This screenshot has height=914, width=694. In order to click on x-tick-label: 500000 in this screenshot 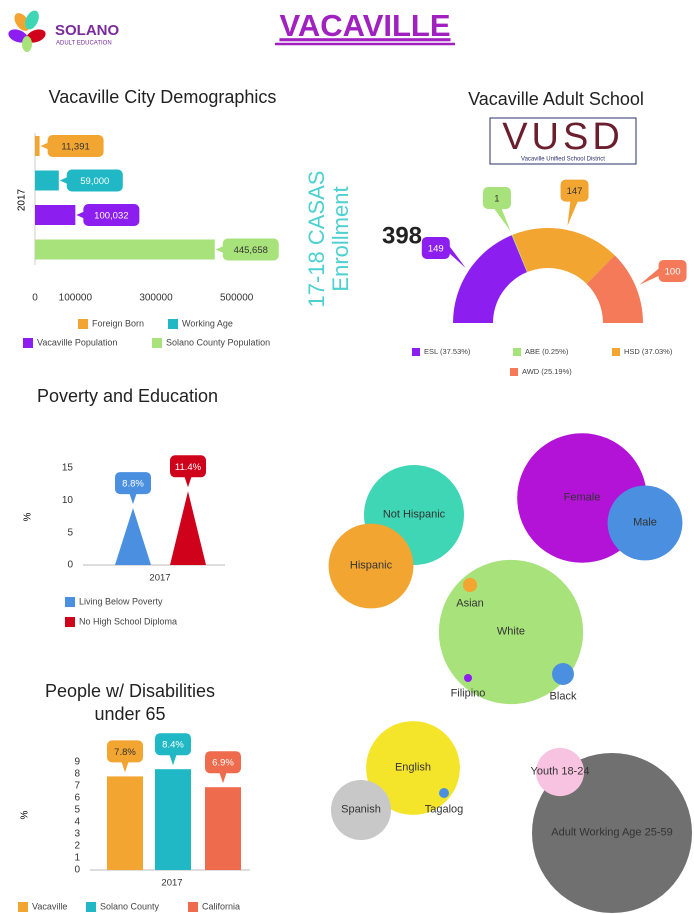, I will do `click(237, 298)`.